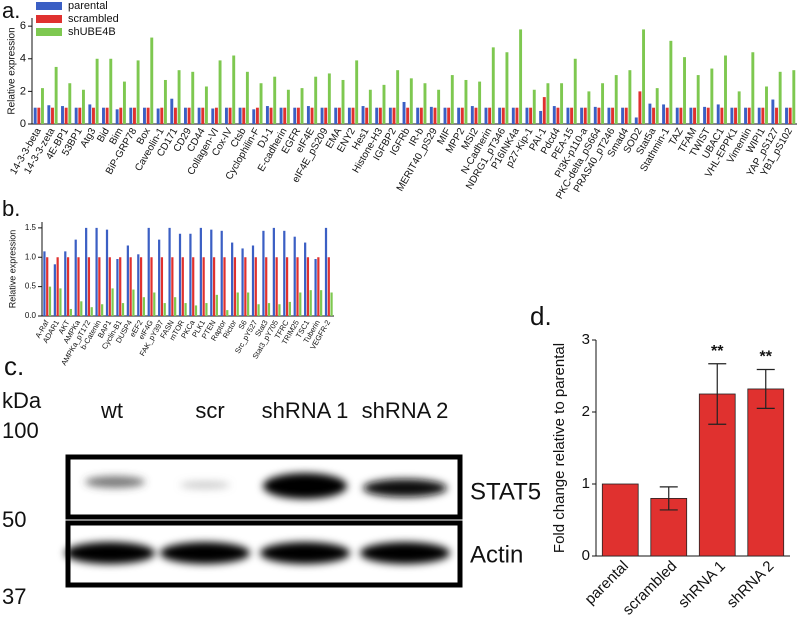  What do you see at coordinates (405, 410) in the screenshot?
I see `lane-label: shRNA 2` at bounding box center [405, 410].